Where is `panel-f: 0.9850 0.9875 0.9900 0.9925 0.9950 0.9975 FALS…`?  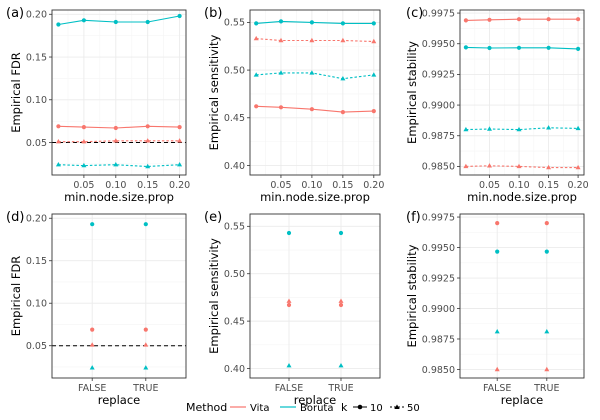 panel-f: 0.9850 0.9875 0.9900 0.9925 0.9950 0.9975 FALS… is located at coordinates (495, 308).